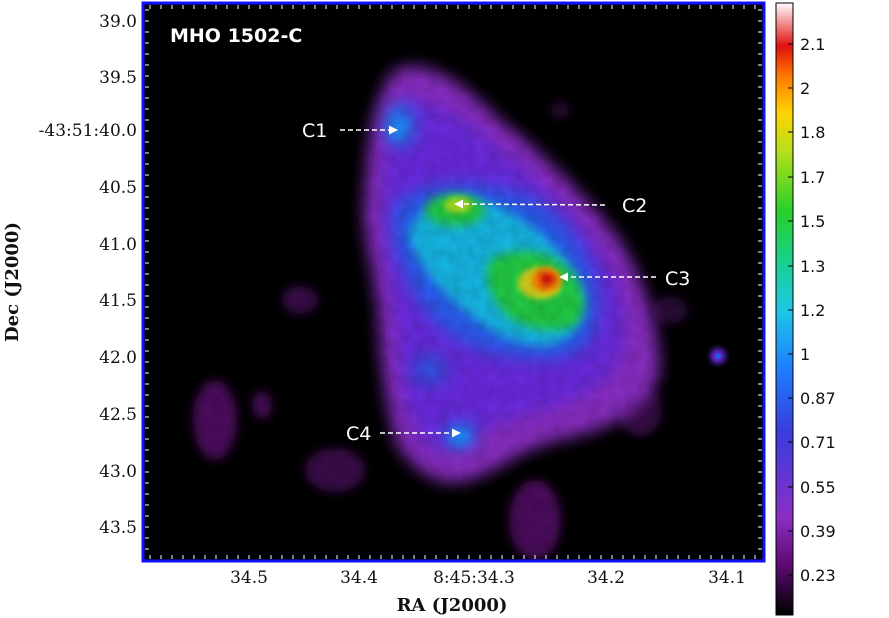 The image size is (889, 618). I want to click on colorbar-label: 1.7, so click(812, 177).